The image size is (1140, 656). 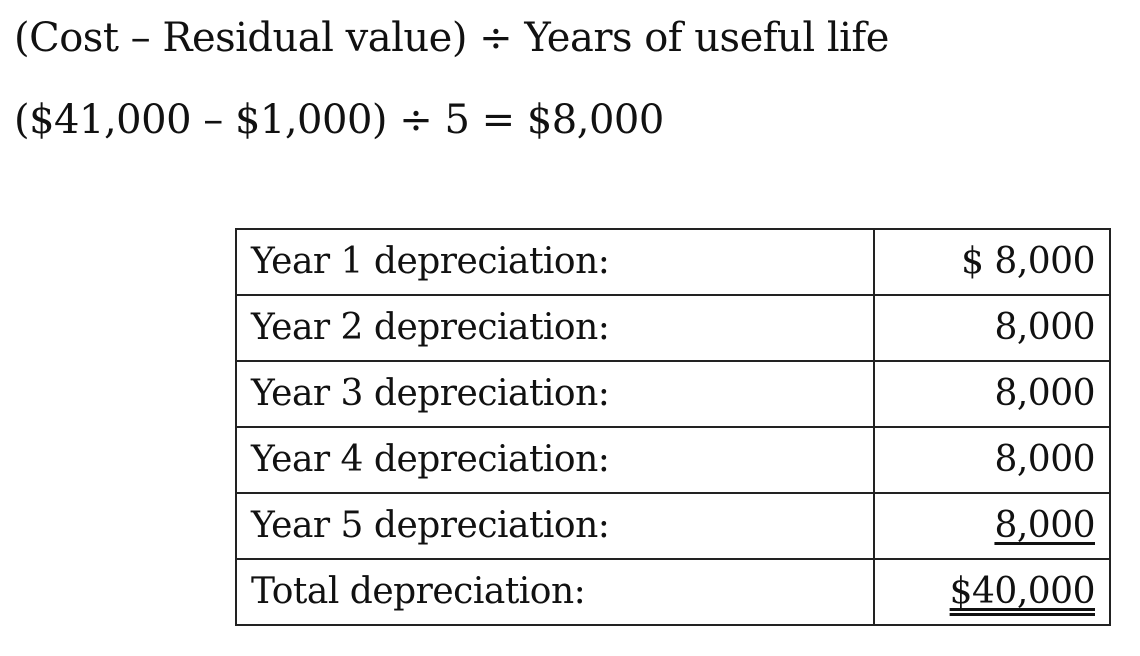 What do you see at coordinates (1044, 525) in the screenshot?
I see `year-5-value: 8,000` at bounding box center [1044, 525].